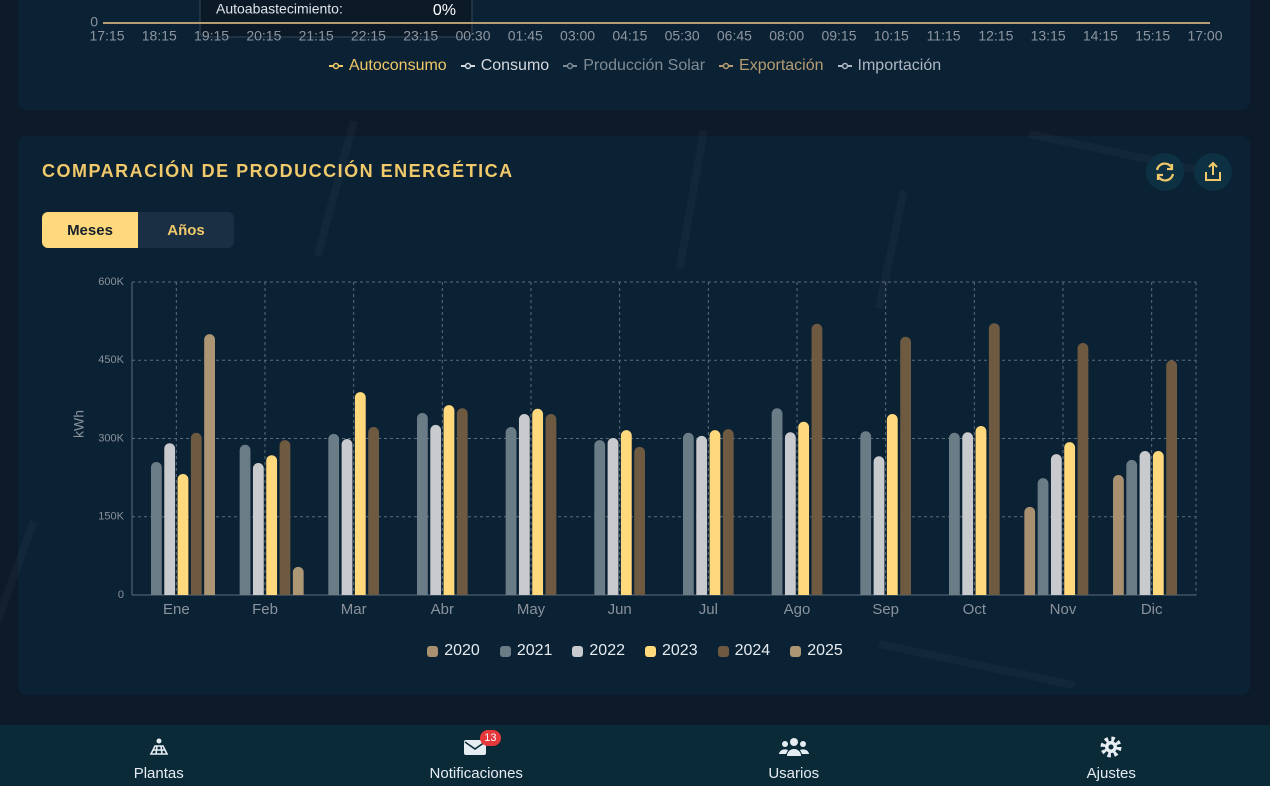  Describe the element at coordinates (397, 65) in the screenshot. I see `legend-label: Autoconsumo` at that location.